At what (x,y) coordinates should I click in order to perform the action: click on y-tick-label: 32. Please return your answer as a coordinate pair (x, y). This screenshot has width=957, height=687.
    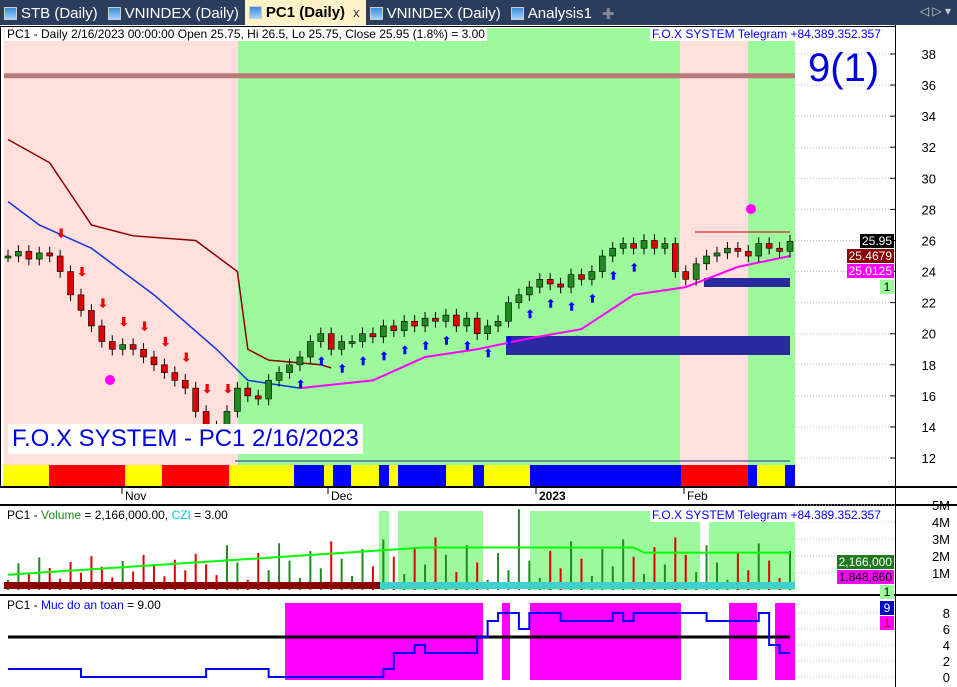
    Looking at the image, I should click on (929, 147).